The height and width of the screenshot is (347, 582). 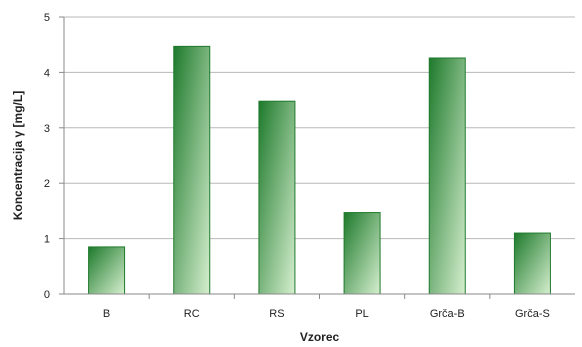 What do you see at coordinates (362, 253) in the screenshot?
I see `bar-pl` at bounding box center [362, 253].